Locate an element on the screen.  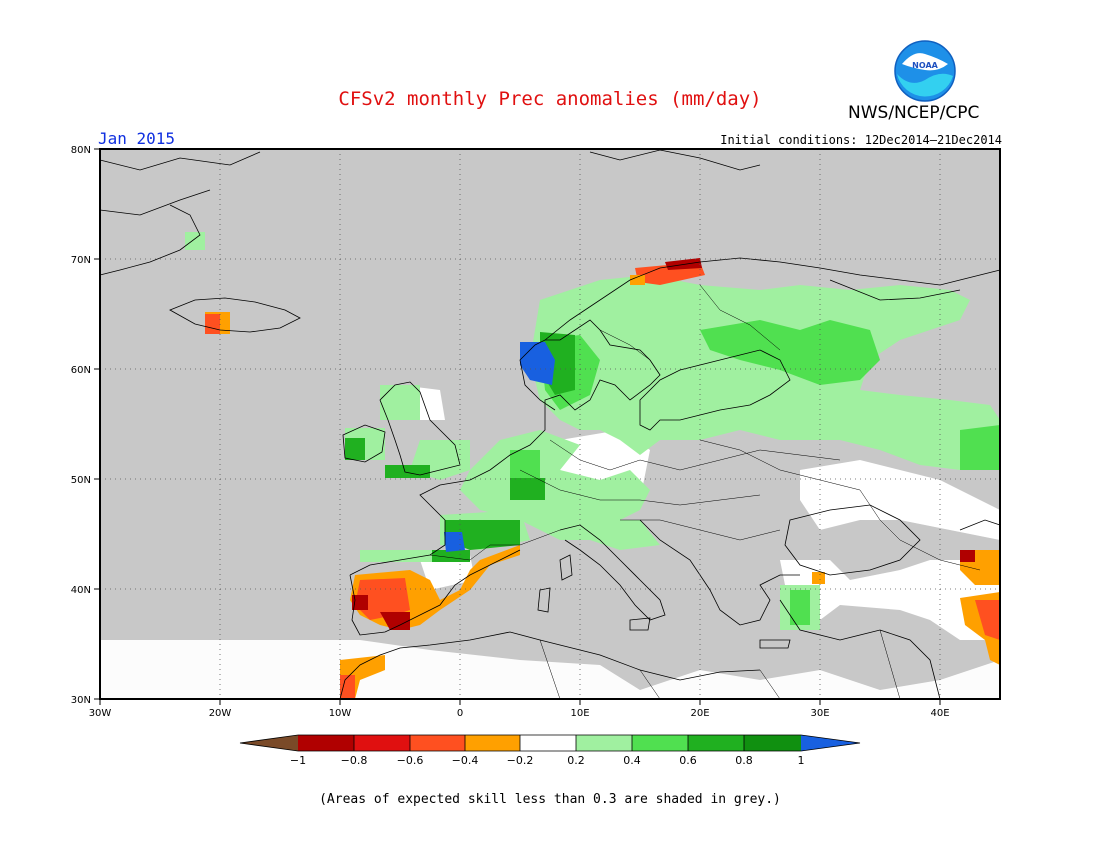
forecast-month: Jan 2015 is located at coordinates (137, 138).